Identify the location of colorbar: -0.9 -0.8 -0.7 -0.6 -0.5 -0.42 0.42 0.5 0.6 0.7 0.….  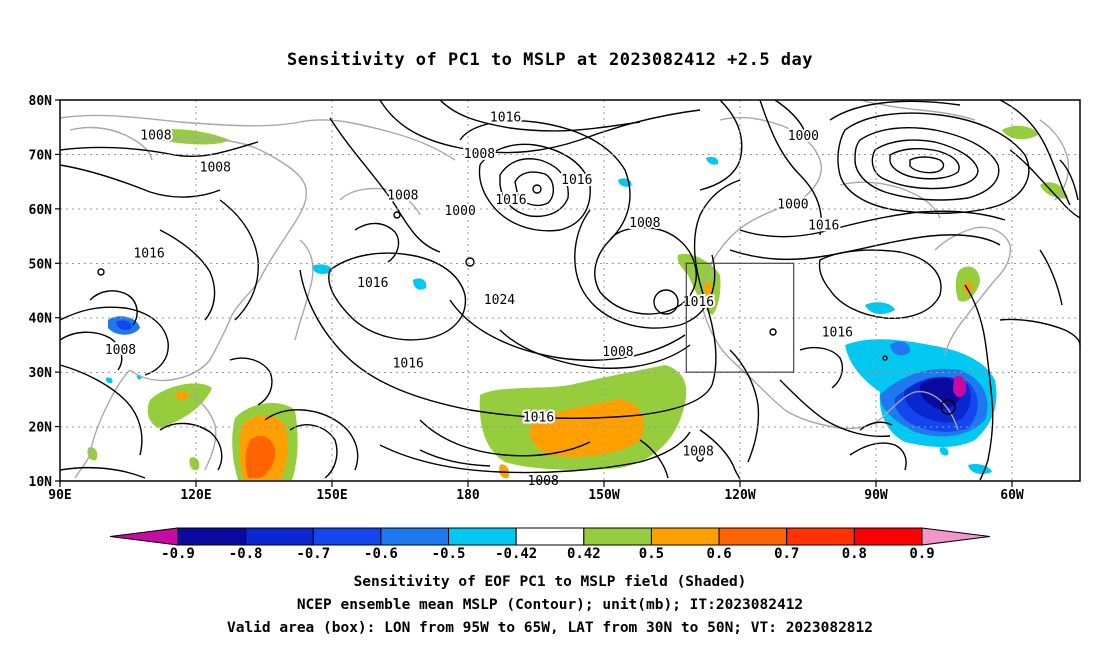
(550, 544).